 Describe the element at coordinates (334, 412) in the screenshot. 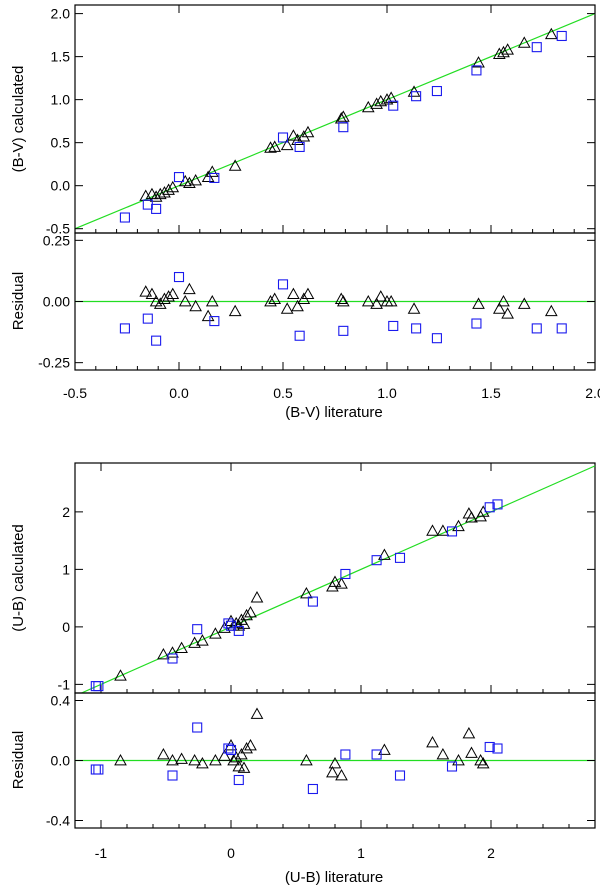

I see `bv-x-axis-label: (B-V) literature` at that location.